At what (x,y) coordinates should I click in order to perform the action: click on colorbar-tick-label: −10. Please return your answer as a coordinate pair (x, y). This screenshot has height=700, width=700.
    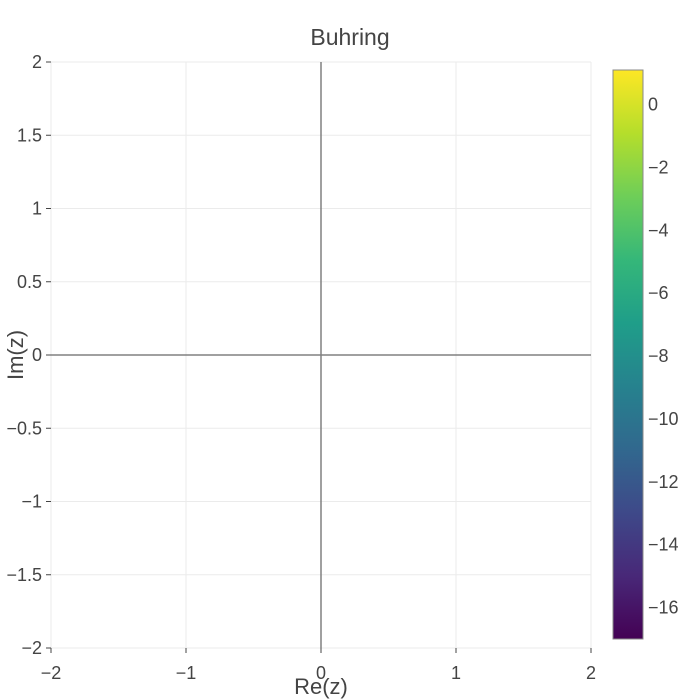
    Looking at the image, I should click on (663, 419).